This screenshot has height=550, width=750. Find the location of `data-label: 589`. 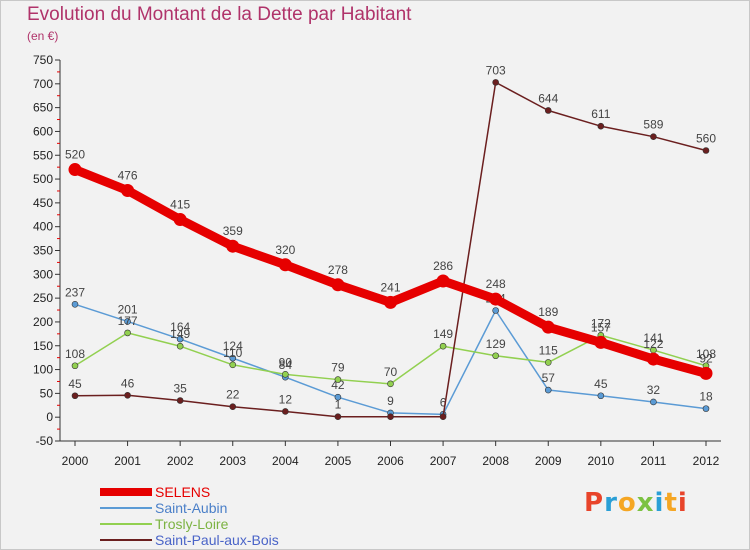

data-label: 589 is located at coordinates (653, 125).